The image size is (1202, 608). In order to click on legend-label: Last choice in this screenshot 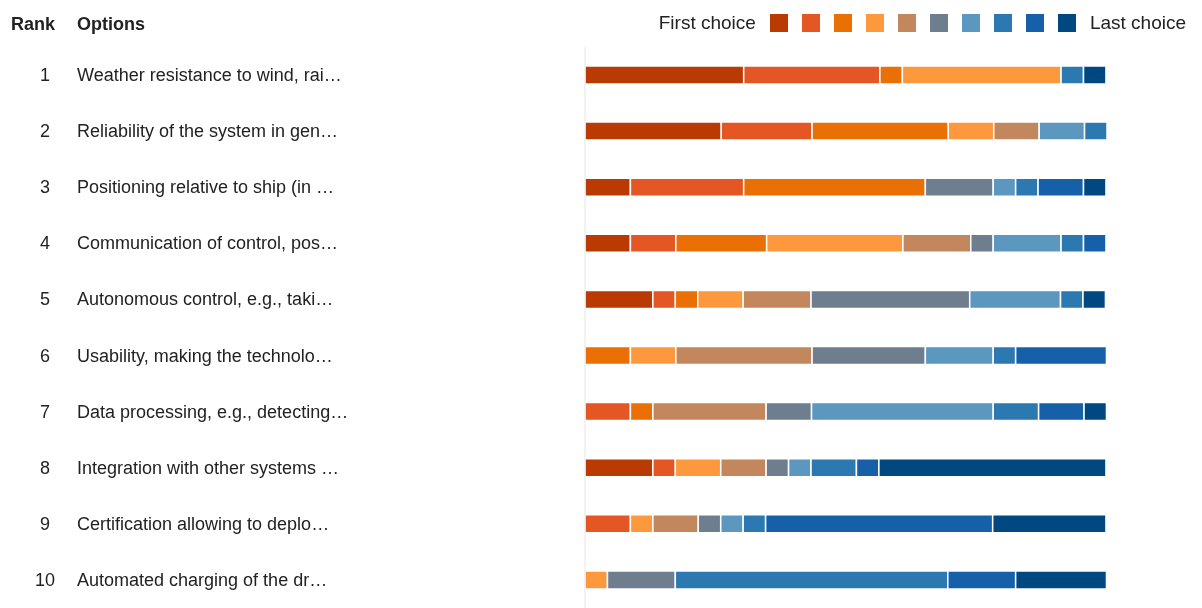, I will do `click(1137, 23)`.